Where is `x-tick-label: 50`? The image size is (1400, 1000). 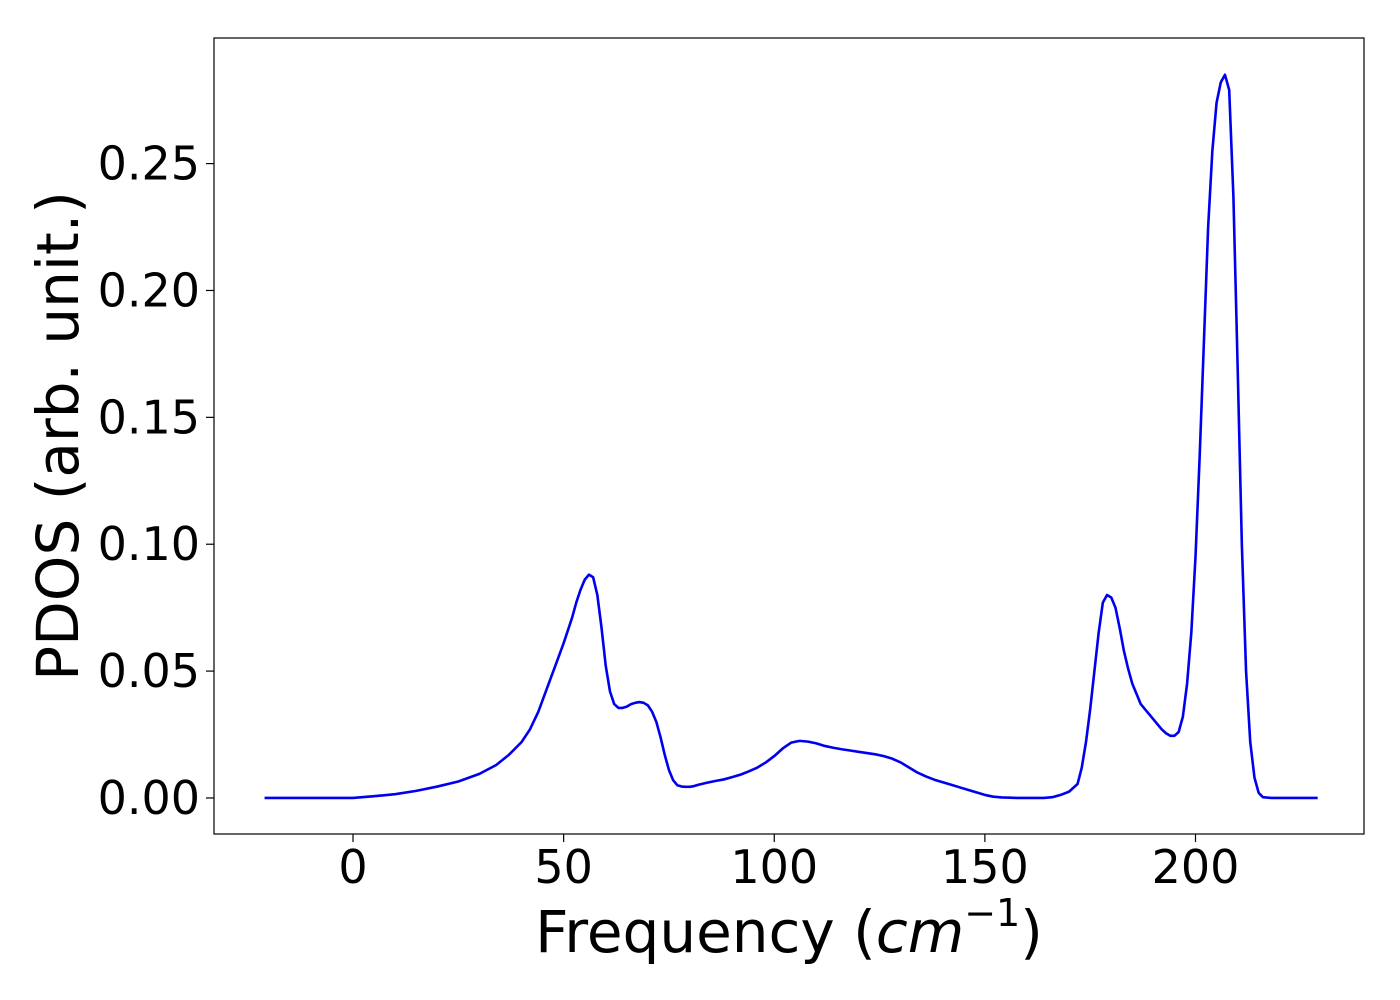 x-tick-label: 50 is located at coordinates (563, 867).